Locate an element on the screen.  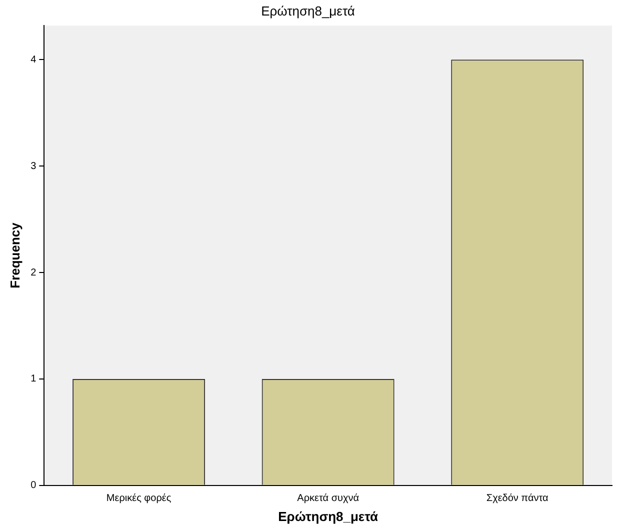
y-tick-label: 2 is located at coordinates (33, 272).